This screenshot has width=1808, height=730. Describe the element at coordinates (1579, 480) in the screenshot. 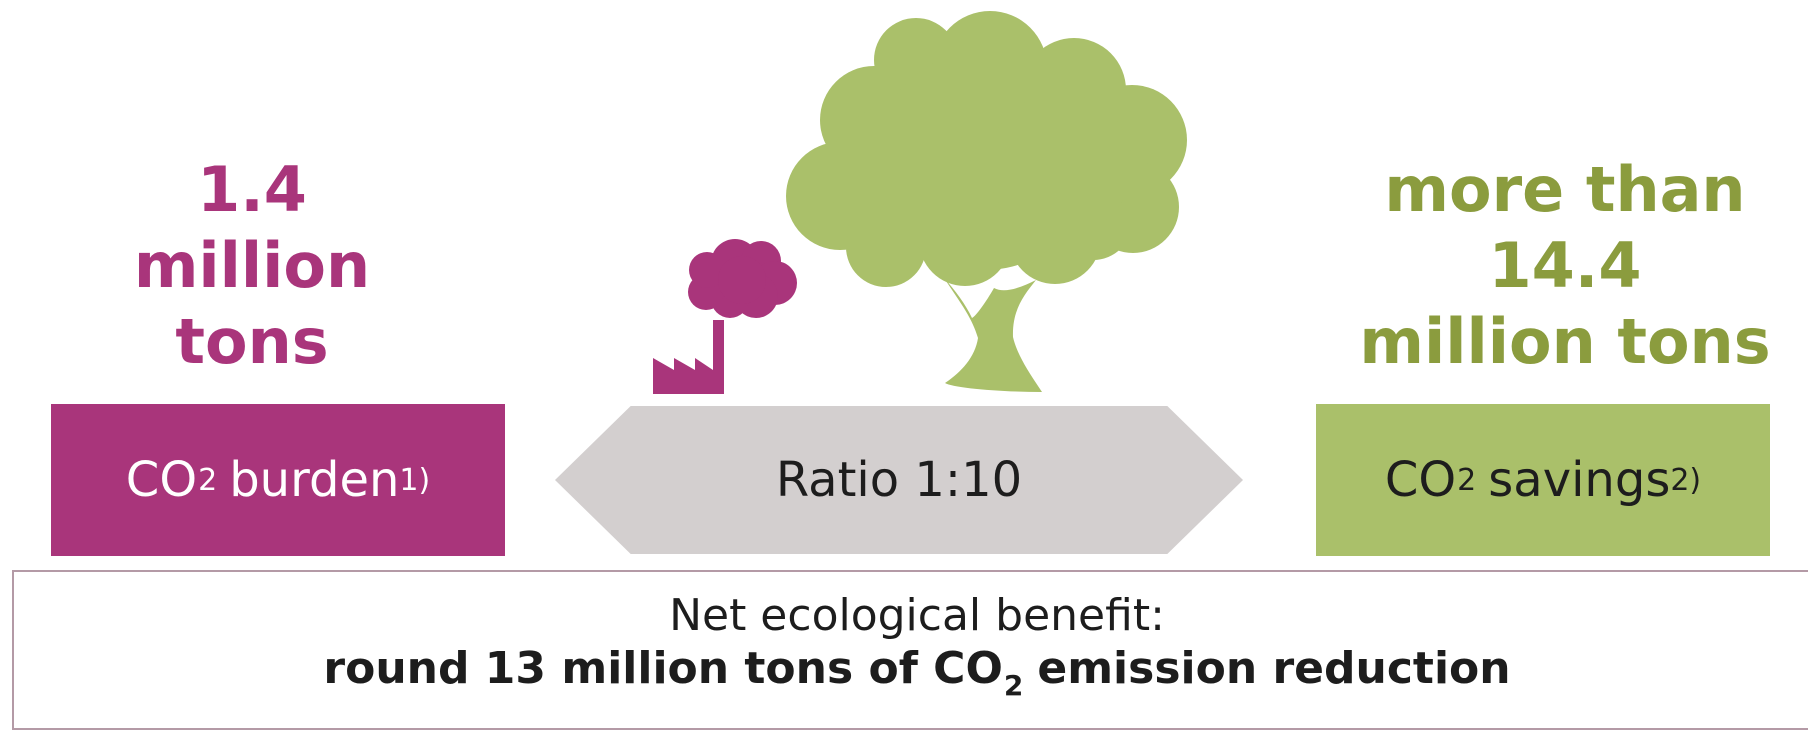

I see `co2-savings-label: savings` at that location.